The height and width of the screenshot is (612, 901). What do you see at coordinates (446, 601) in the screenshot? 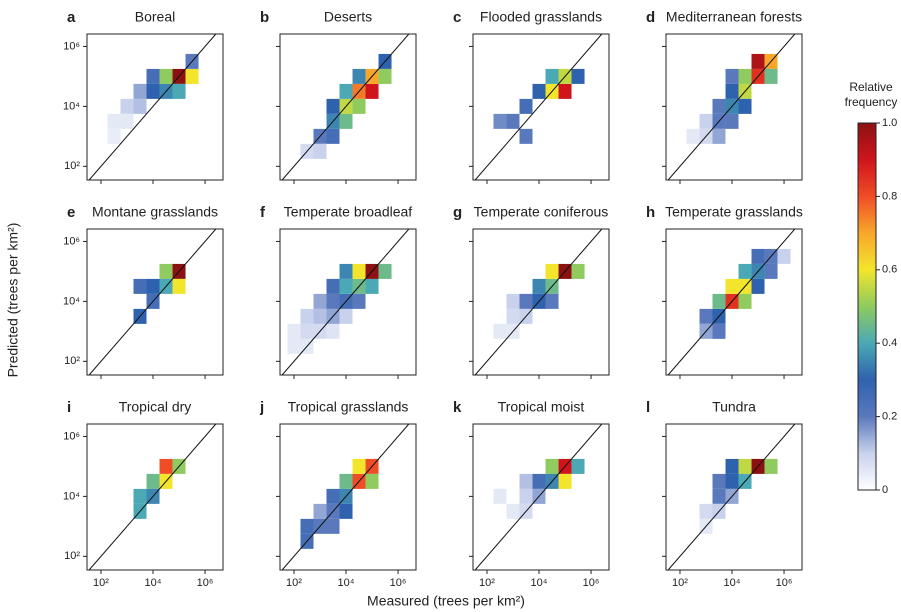
I see `x-axis-title: Measured (trees per km²)` at bounding box center [446, 601].